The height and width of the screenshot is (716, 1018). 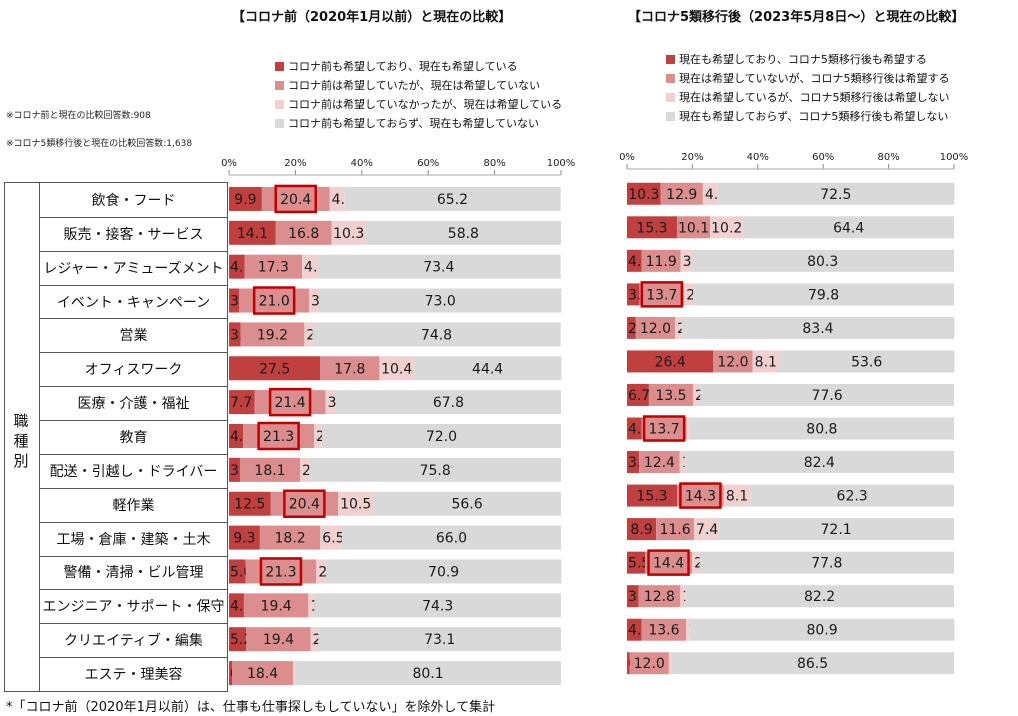 I want to click on tick-label: 40%, so click(x=362, y=163).